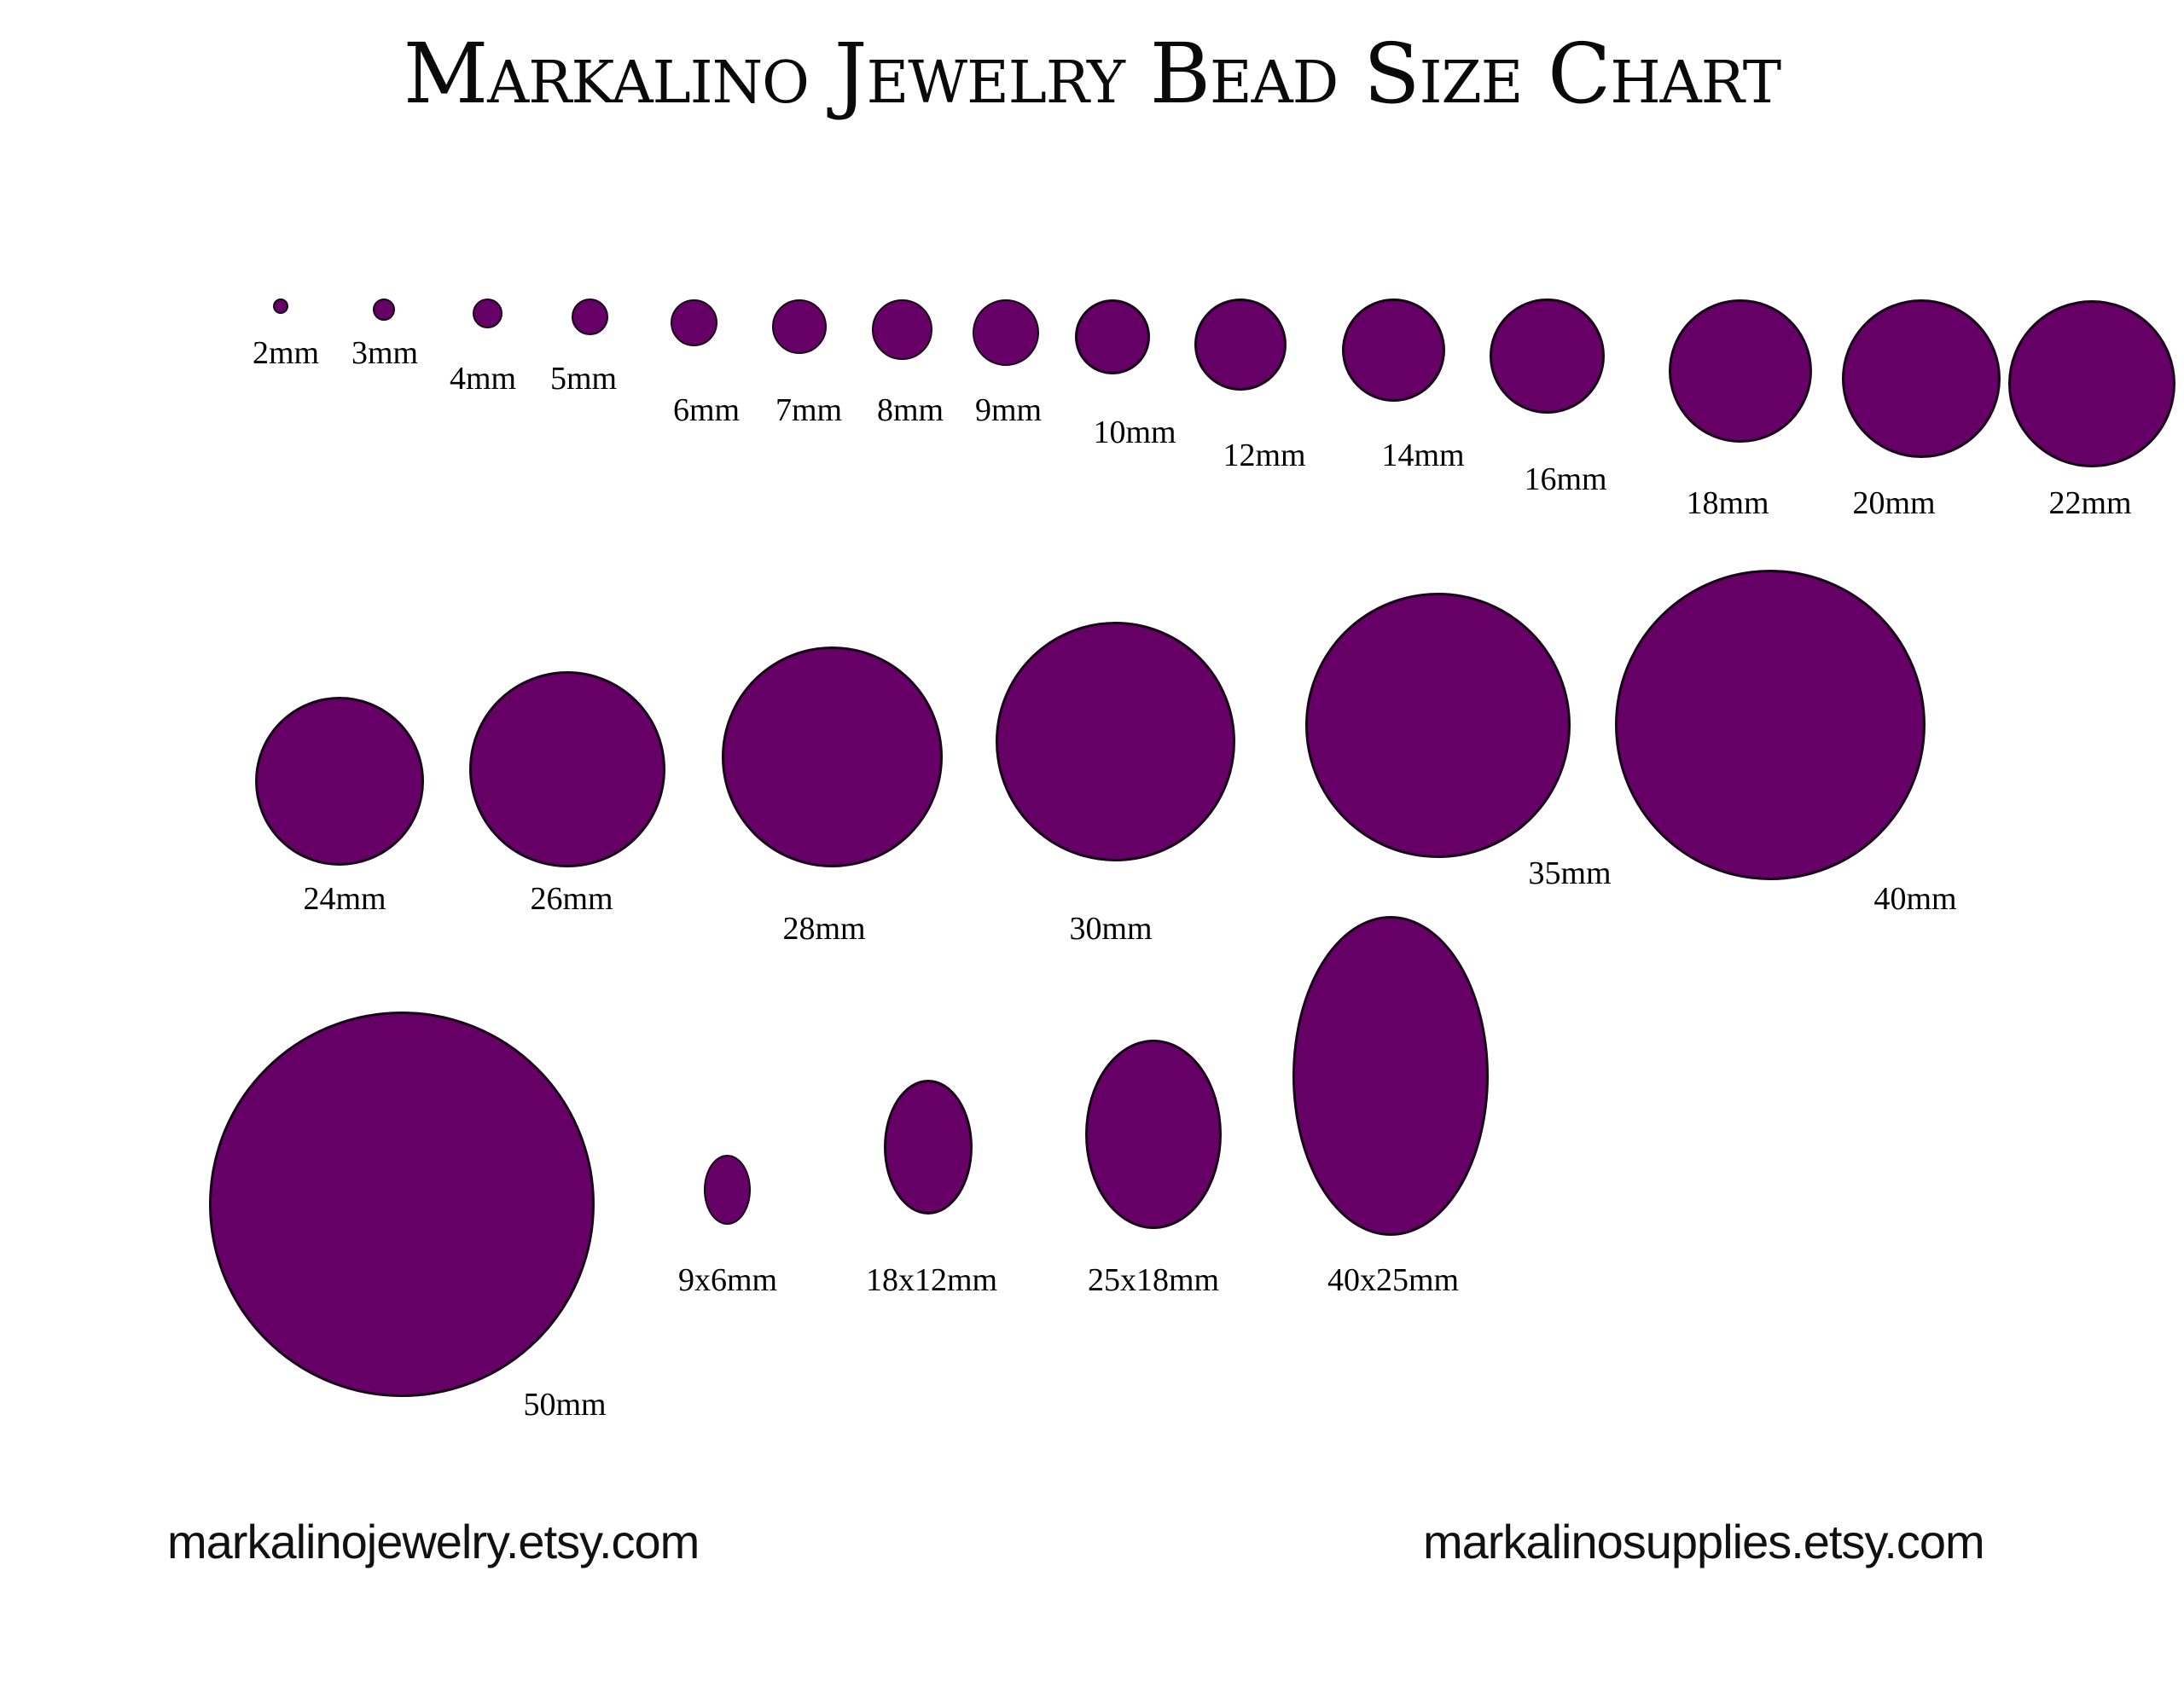 This screenshot has height=1687, width=2184. Describe the element at coordinates (1393, 350) in the screenshot. I see `bead-14mm` at that location.